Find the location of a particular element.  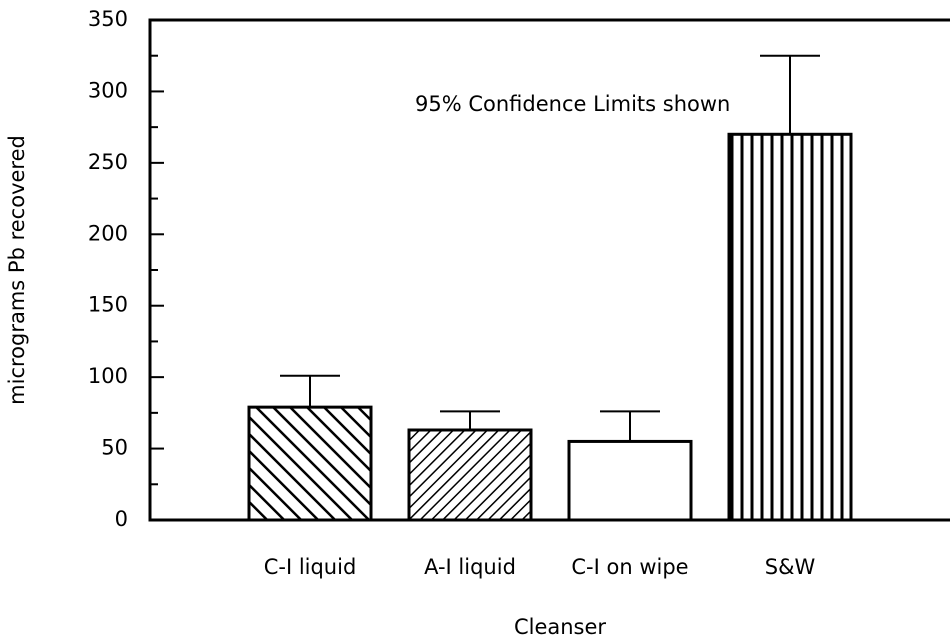

y-tick-label: 0 is located at coordinates (121, 519).